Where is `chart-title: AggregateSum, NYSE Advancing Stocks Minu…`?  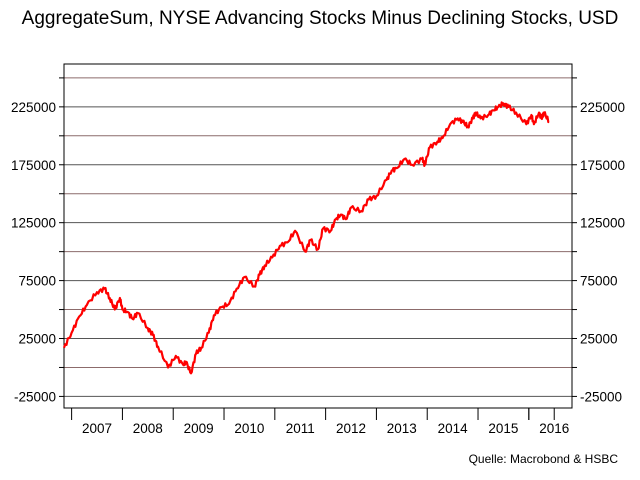 chart-title: AggregateSum, NYSE Advancing Stocks Minu… is located at coordinates (320, 18).